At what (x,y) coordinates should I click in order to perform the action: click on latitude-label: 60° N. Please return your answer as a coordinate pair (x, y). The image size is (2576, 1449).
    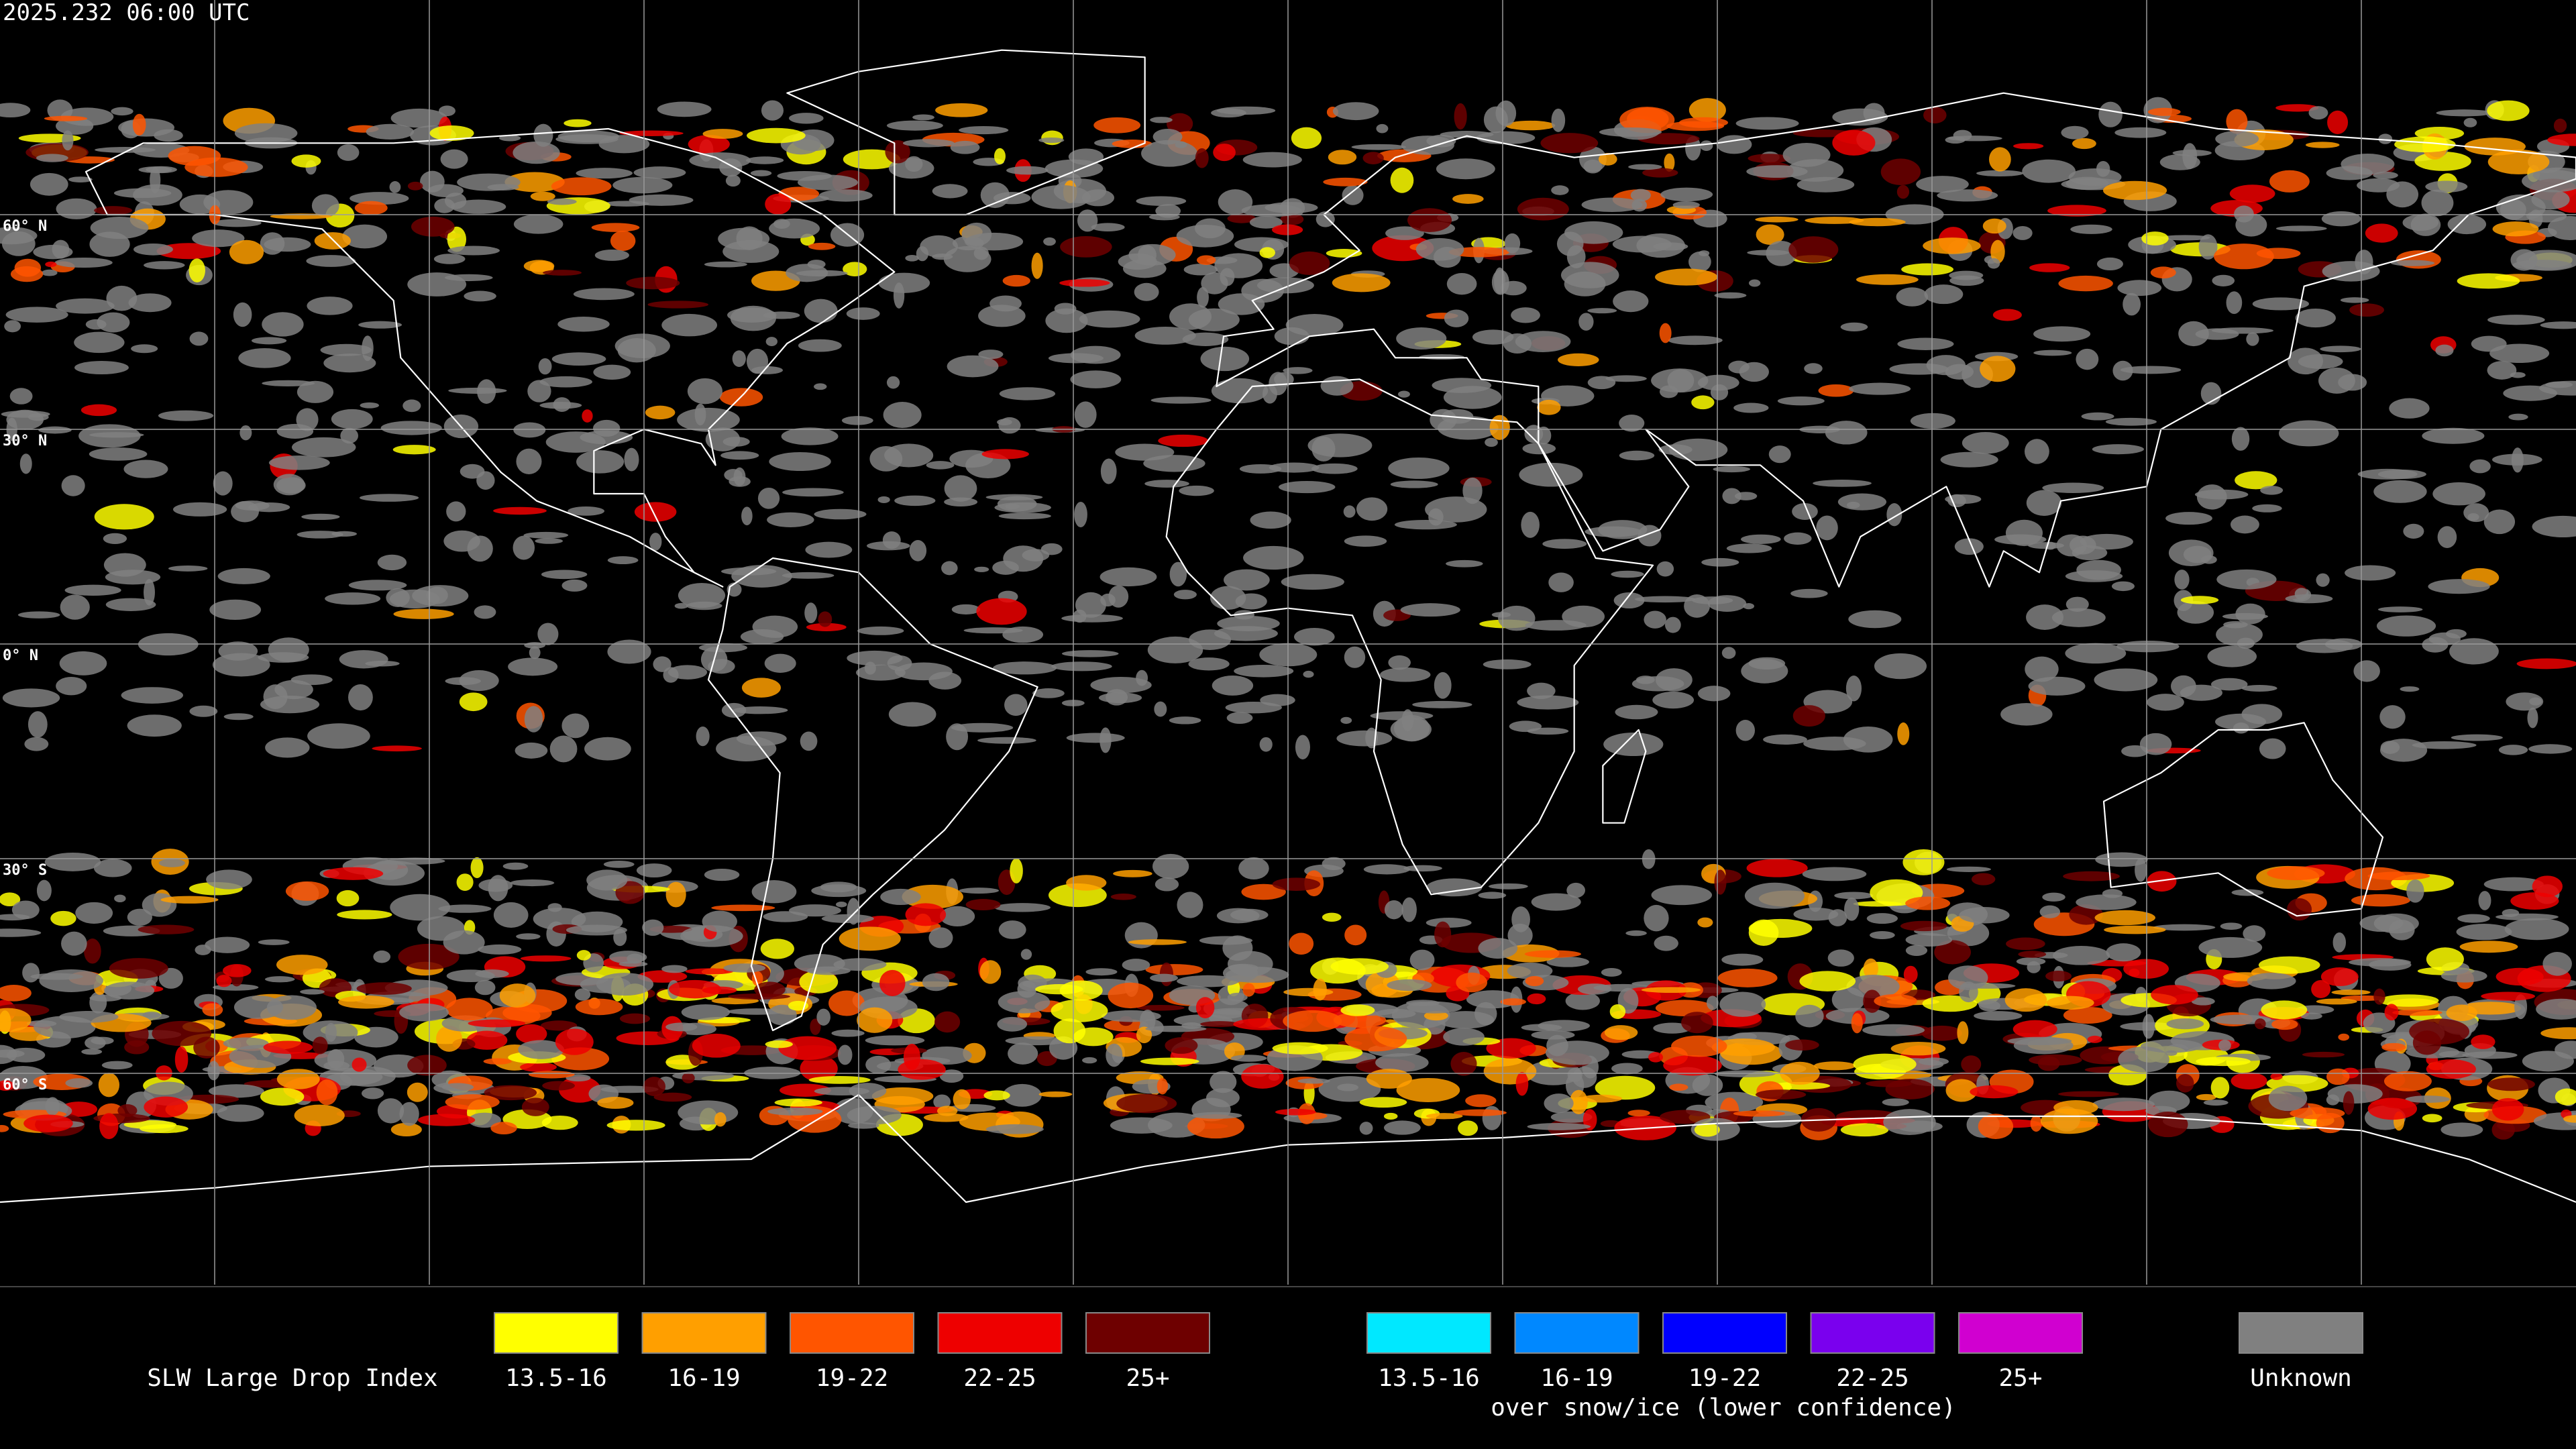
    Looking at the image, I should click on (25, 226).